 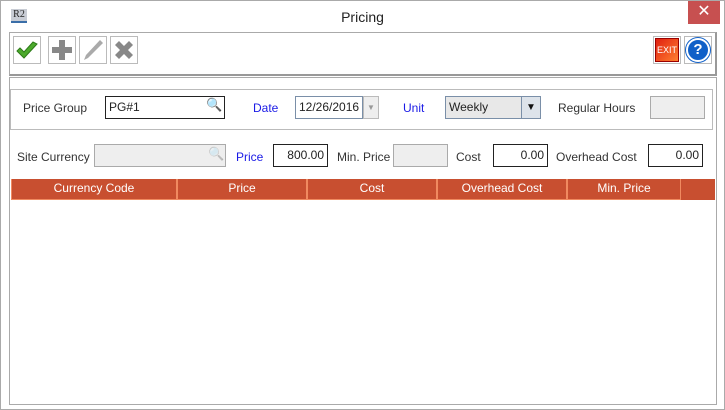 I want to click on app-icon: R2, so click(x=19, y=16).